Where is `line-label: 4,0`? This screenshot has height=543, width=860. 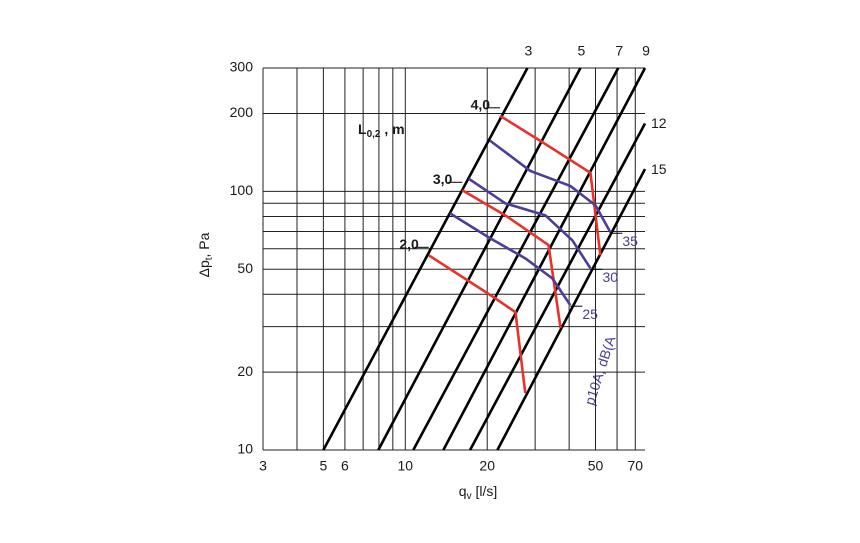
line-label: 4,0 is located at coordinates (481, 105).